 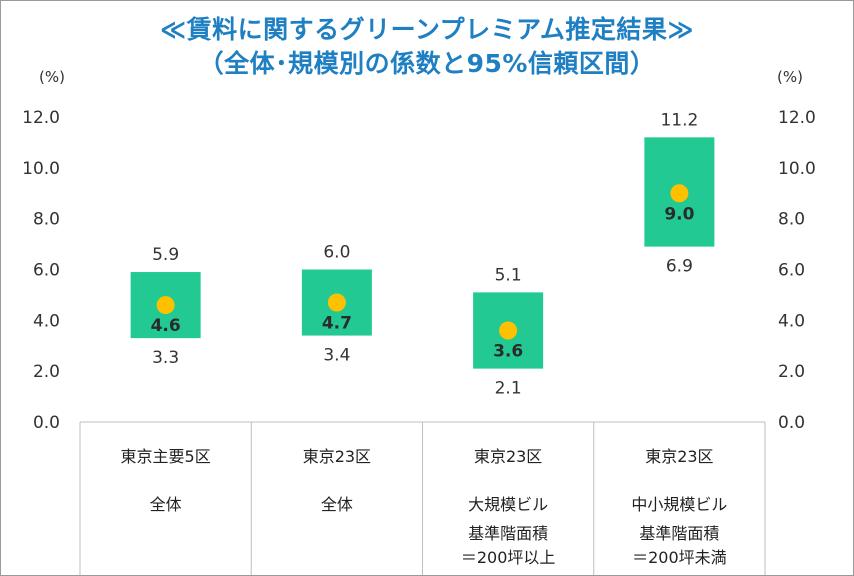 What do you see at coordinates (508, 557) in the screenshot?
I see `category-label: ＝200坪以上` at bounding box center [508, 557].